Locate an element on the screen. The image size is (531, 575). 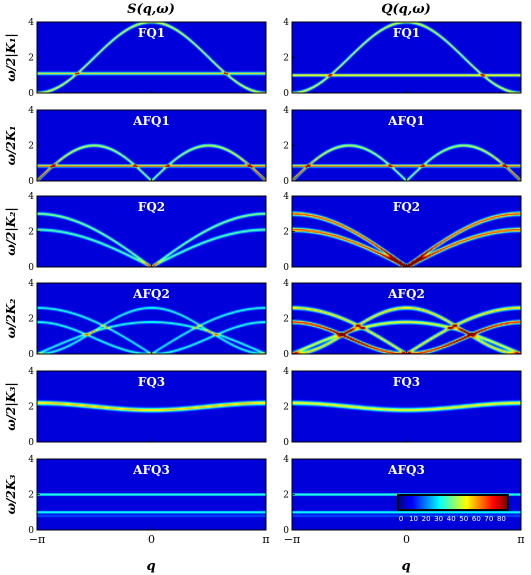
panel-fq2-s: FQ2 0 2 4 is located at coordinates (147, 232).